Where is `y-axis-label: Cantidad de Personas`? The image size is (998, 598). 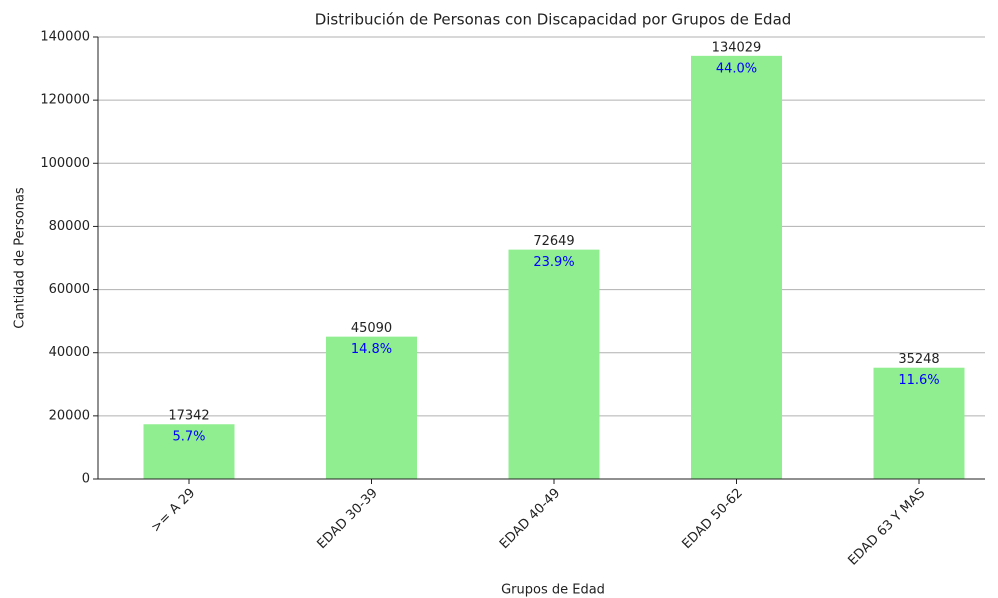 y-axis-label: Cantidad de Personas is located at coordinates (20, 258).